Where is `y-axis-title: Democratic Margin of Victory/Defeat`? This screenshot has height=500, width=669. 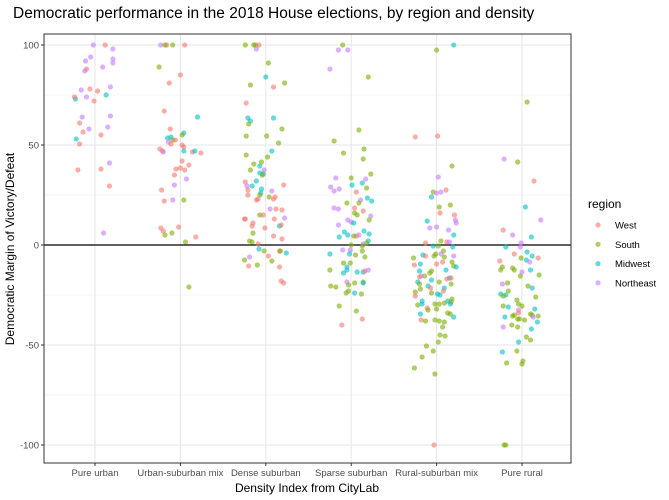
y-axis-title: Democratic Margin of Victory/Defeat is located at coordinates (10, 248).